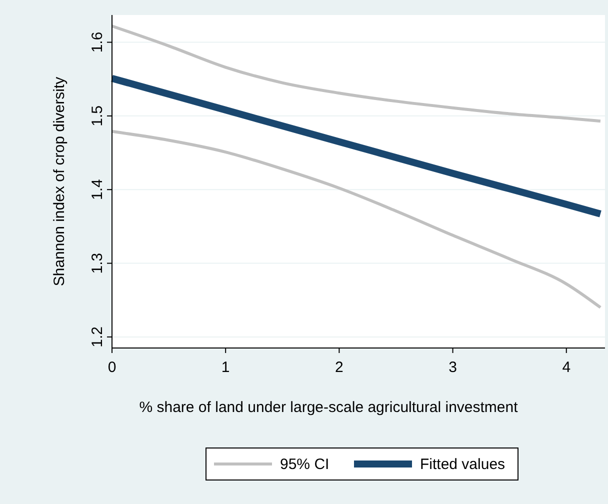  I want to click on x-axis-title: % share of land under large-scale agricultural investment, so click(329, 407).